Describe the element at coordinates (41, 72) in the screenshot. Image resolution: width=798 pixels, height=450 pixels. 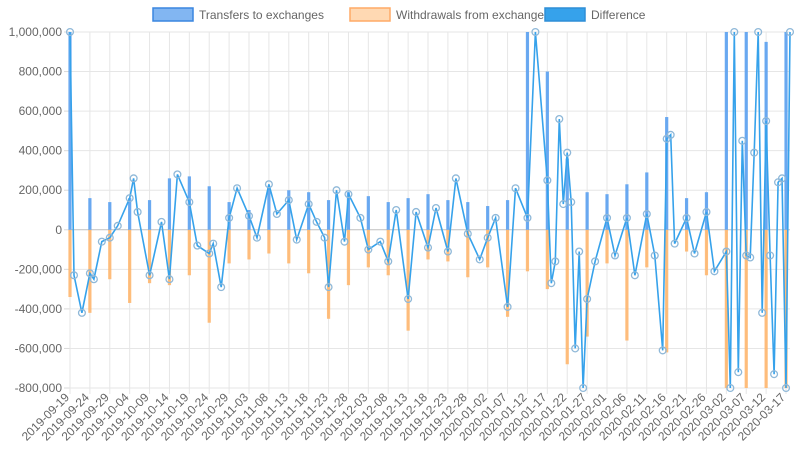
I see `y-tick-label: 800,000` at that location.